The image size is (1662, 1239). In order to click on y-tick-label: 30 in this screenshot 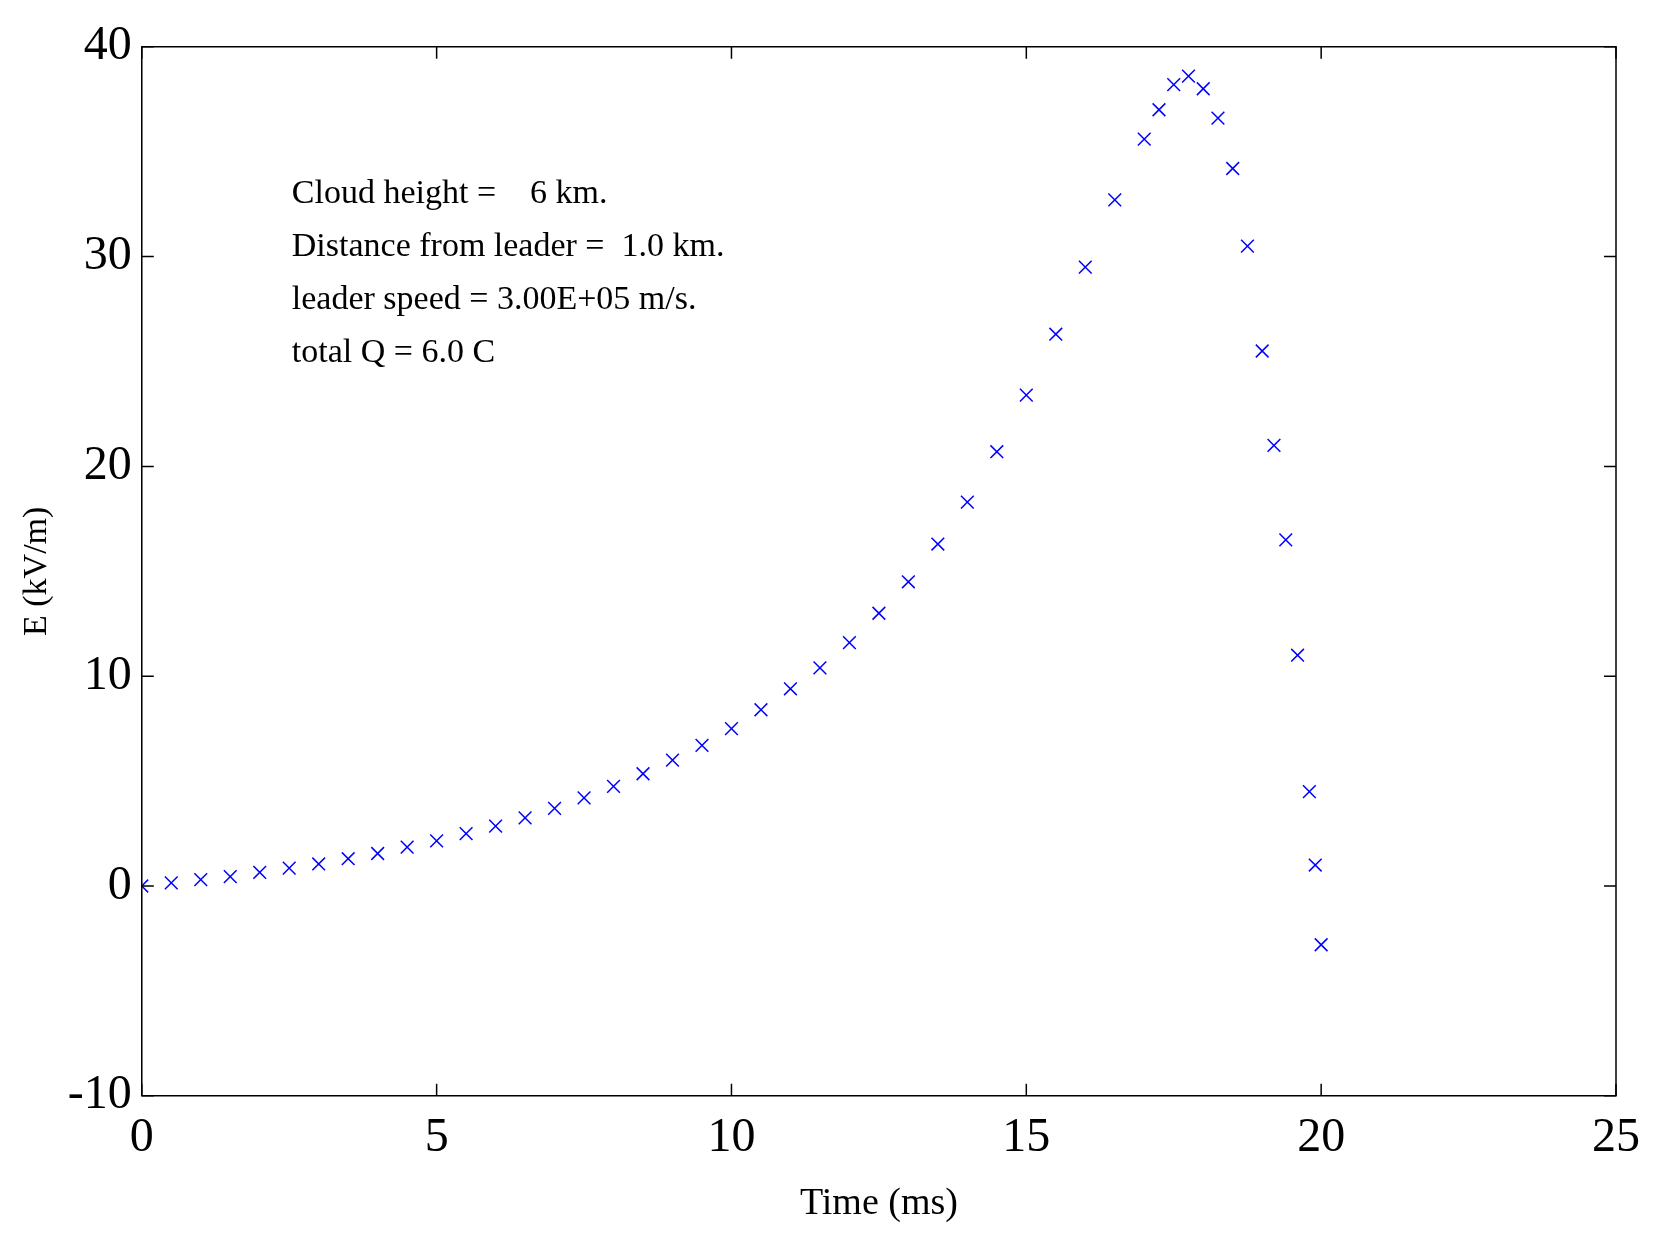, I will do `click(107, 253)`.